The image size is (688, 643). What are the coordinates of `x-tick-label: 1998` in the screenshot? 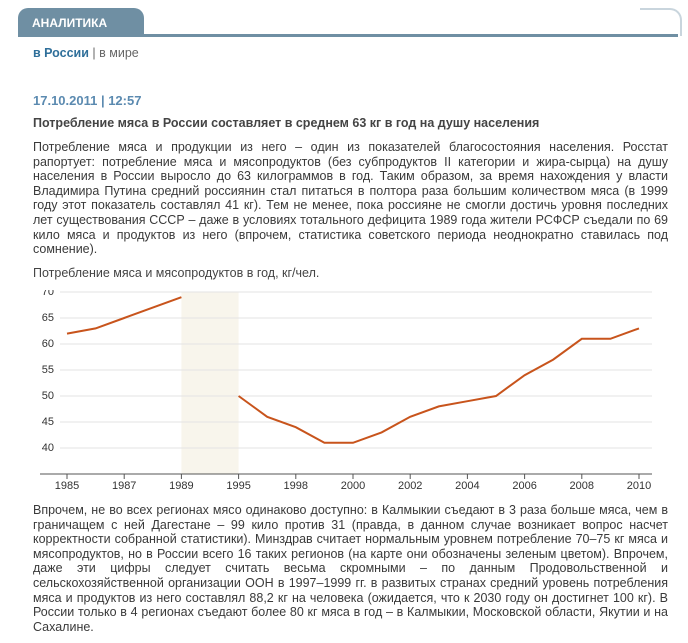 It's located at (296, 486).